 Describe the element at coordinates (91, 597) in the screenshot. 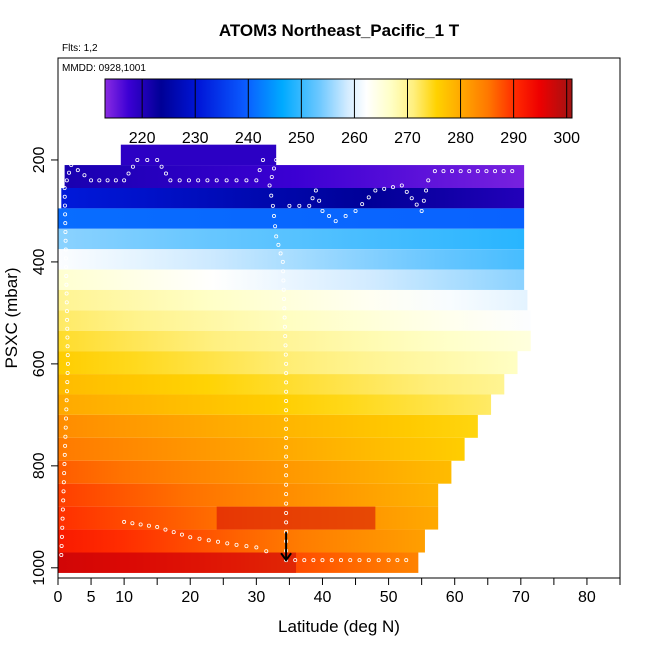

I see `x-tick-label: 5` at that location.